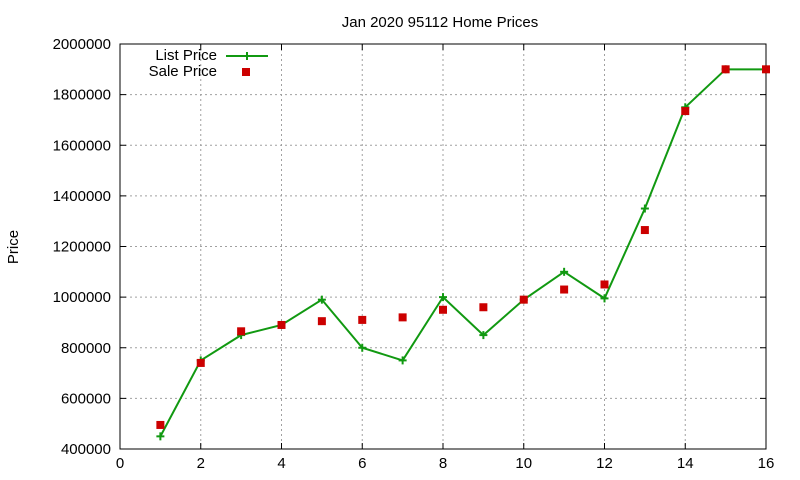  I want to click on y-tick-label: 1400000, so click(82, 196).